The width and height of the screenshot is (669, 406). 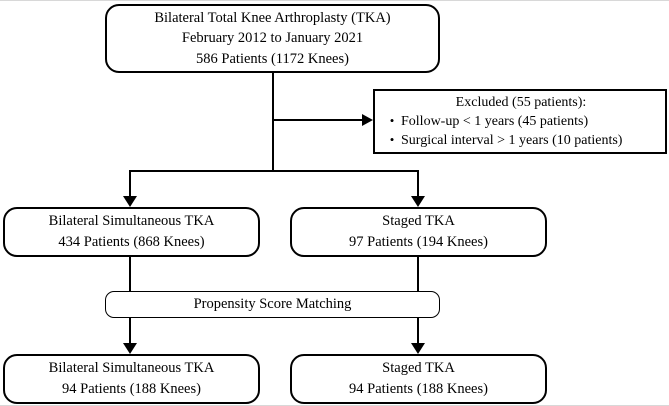 What do you see at coordinates (521, 102) in the screenshot?
I see `excluded-box-title: Excluded (55 patients):` at bounding box center [521, 102].